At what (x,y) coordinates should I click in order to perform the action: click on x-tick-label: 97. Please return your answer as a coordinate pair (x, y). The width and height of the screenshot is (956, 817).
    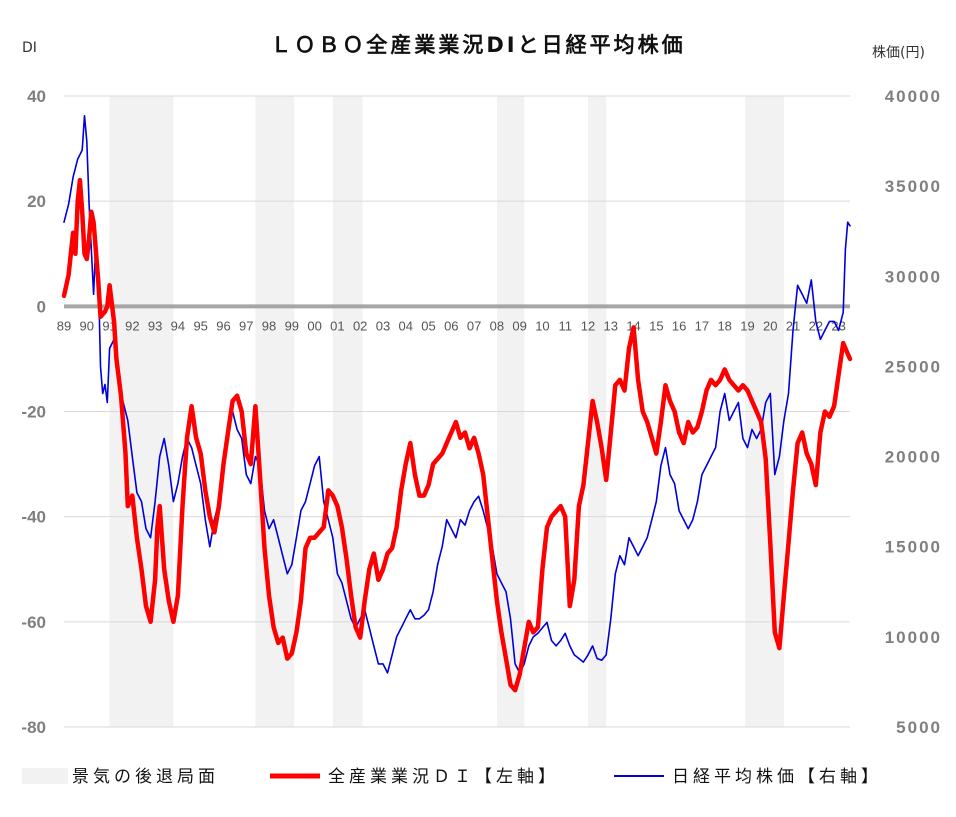
    Looking at the image, I should click on (246, 325).